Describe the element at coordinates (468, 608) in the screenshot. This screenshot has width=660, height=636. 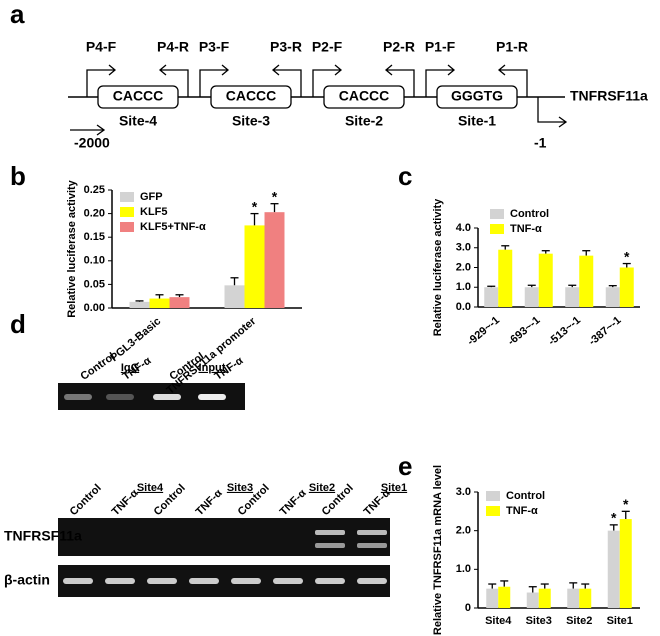
I see `y-tick-label: 0` at that location.